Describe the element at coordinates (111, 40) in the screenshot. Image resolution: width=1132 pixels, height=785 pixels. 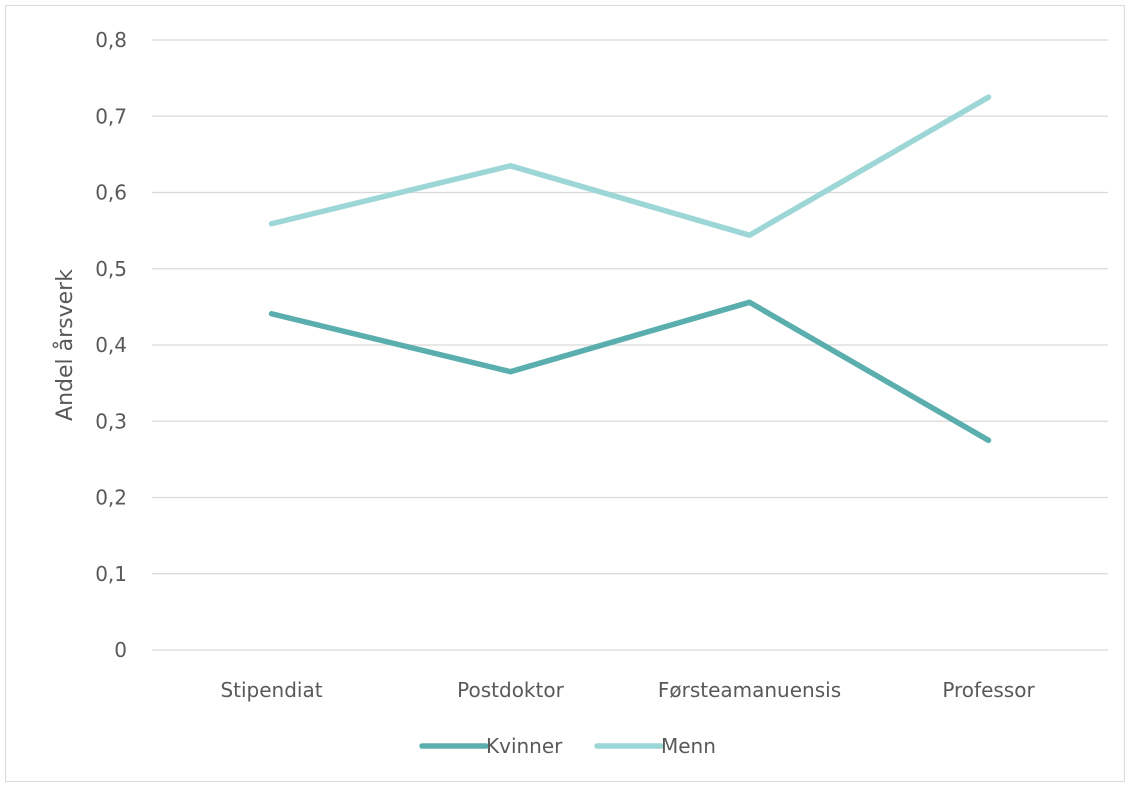
I see `y-tick-label: 0,8` at that location.